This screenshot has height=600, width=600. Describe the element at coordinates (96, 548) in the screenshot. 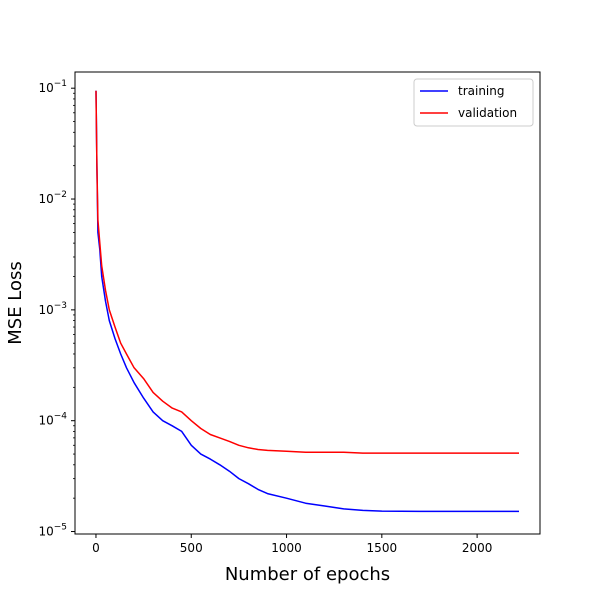

I see `x-tick-label: 0` at that location.